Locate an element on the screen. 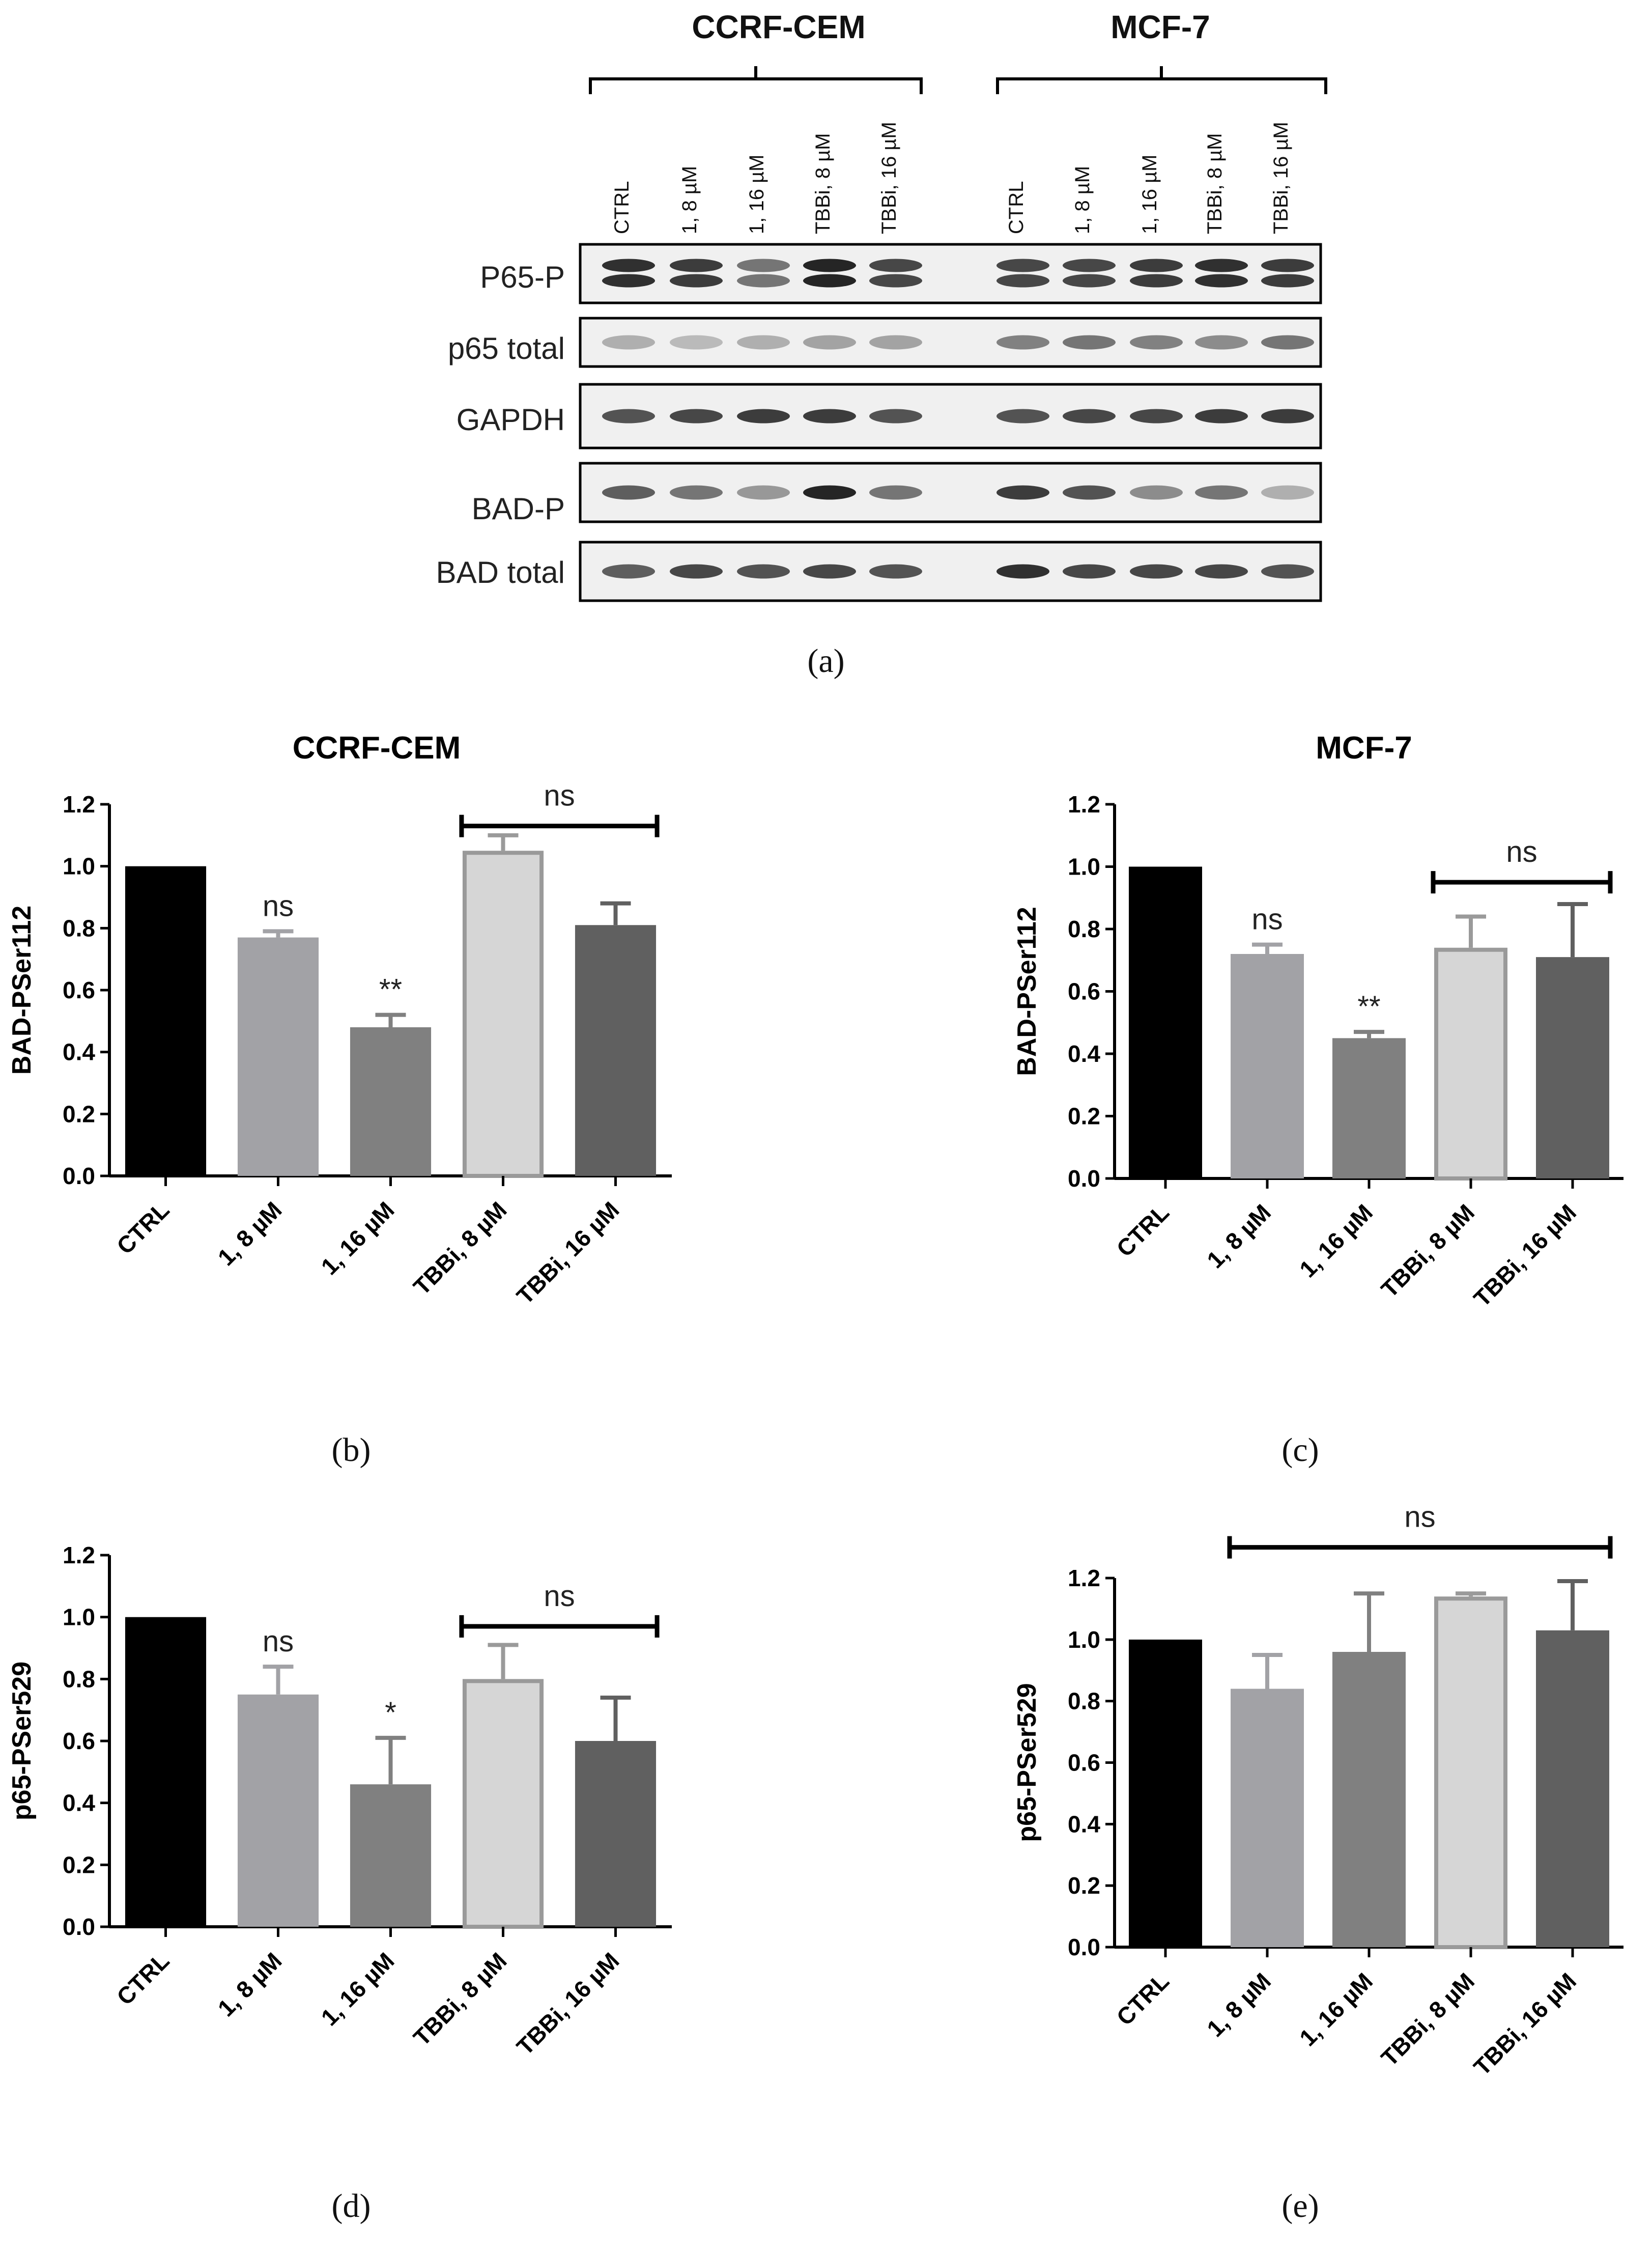  panel-label-a: (a) is located at coordinates (825, 661).